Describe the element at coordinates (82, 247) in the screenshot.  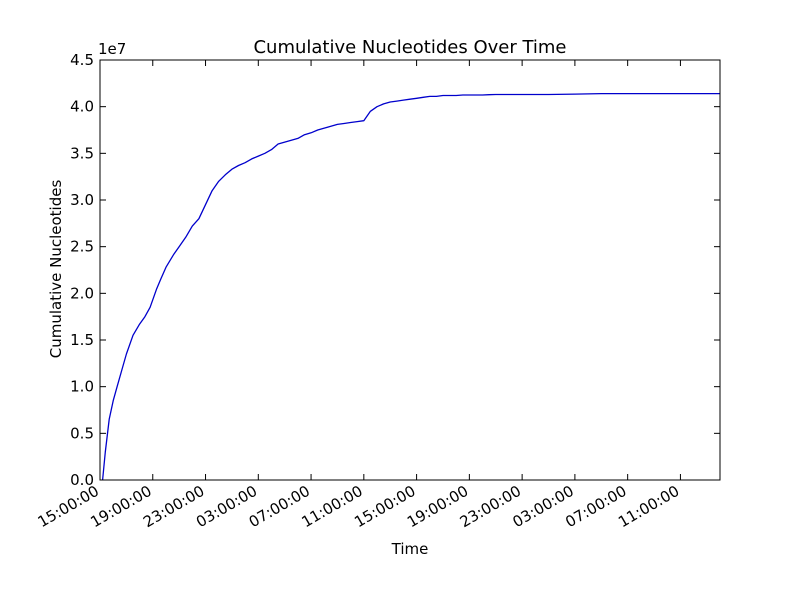
I see `y-tick-label: 2.5` at that location.